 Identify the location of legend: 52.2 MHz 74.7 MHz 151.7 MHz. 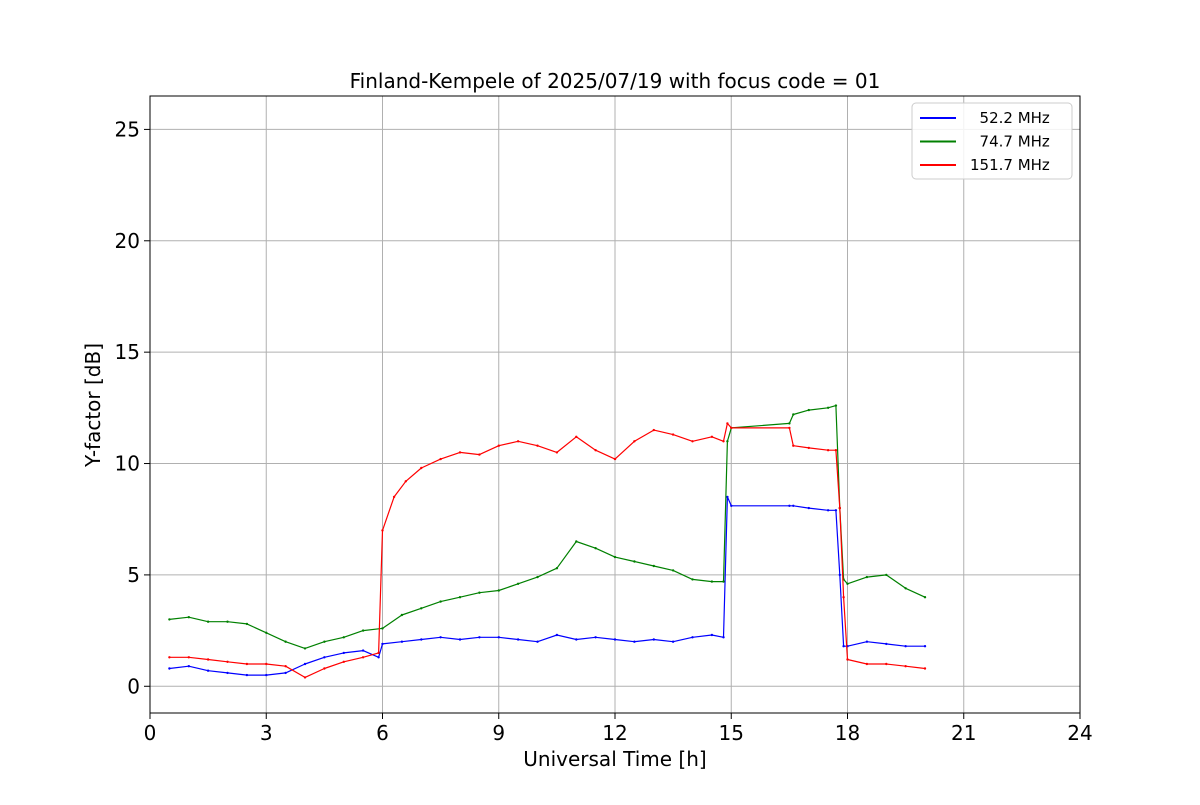
(992, 141).